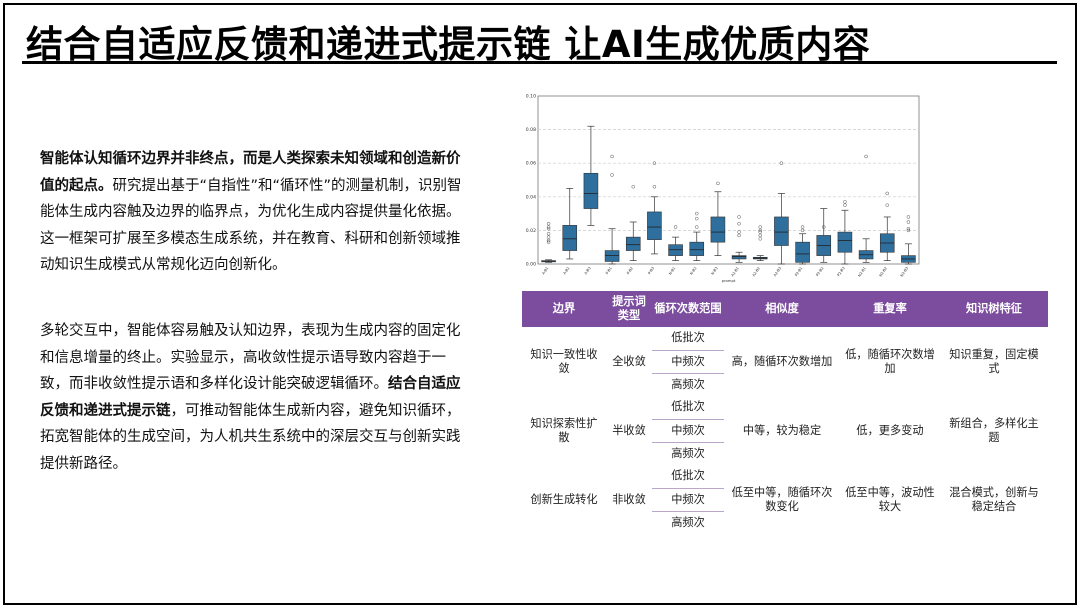 This screenshot has width=1080, height=608. I want to click on cell-prompt-type: 全收敛, so click(629, 361).